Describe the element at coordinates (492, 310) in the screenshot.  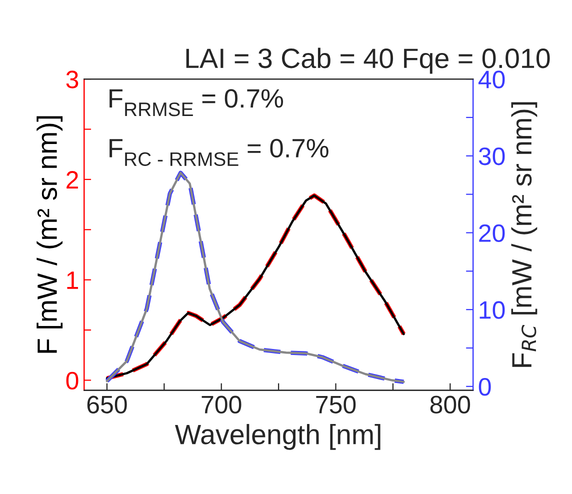
I see `y2-tick-label: 10` at that location.